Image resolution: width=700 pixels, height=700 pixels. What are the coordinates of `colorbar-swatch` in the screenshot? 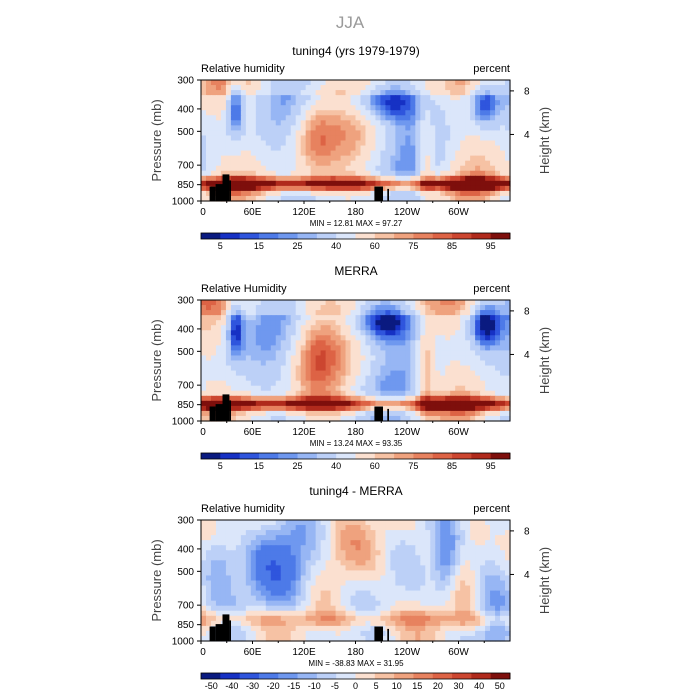 It's located at (500, 236).